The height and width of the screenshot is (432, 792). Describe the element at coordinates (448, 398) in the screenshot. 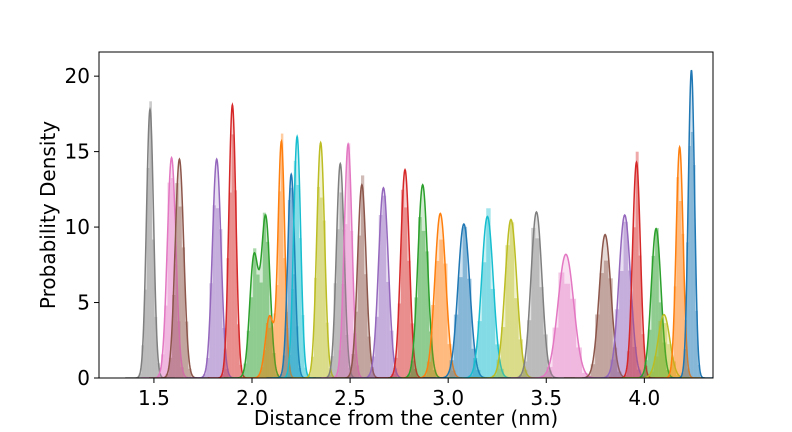

I see `x-tick-label: 3.0` at that location.